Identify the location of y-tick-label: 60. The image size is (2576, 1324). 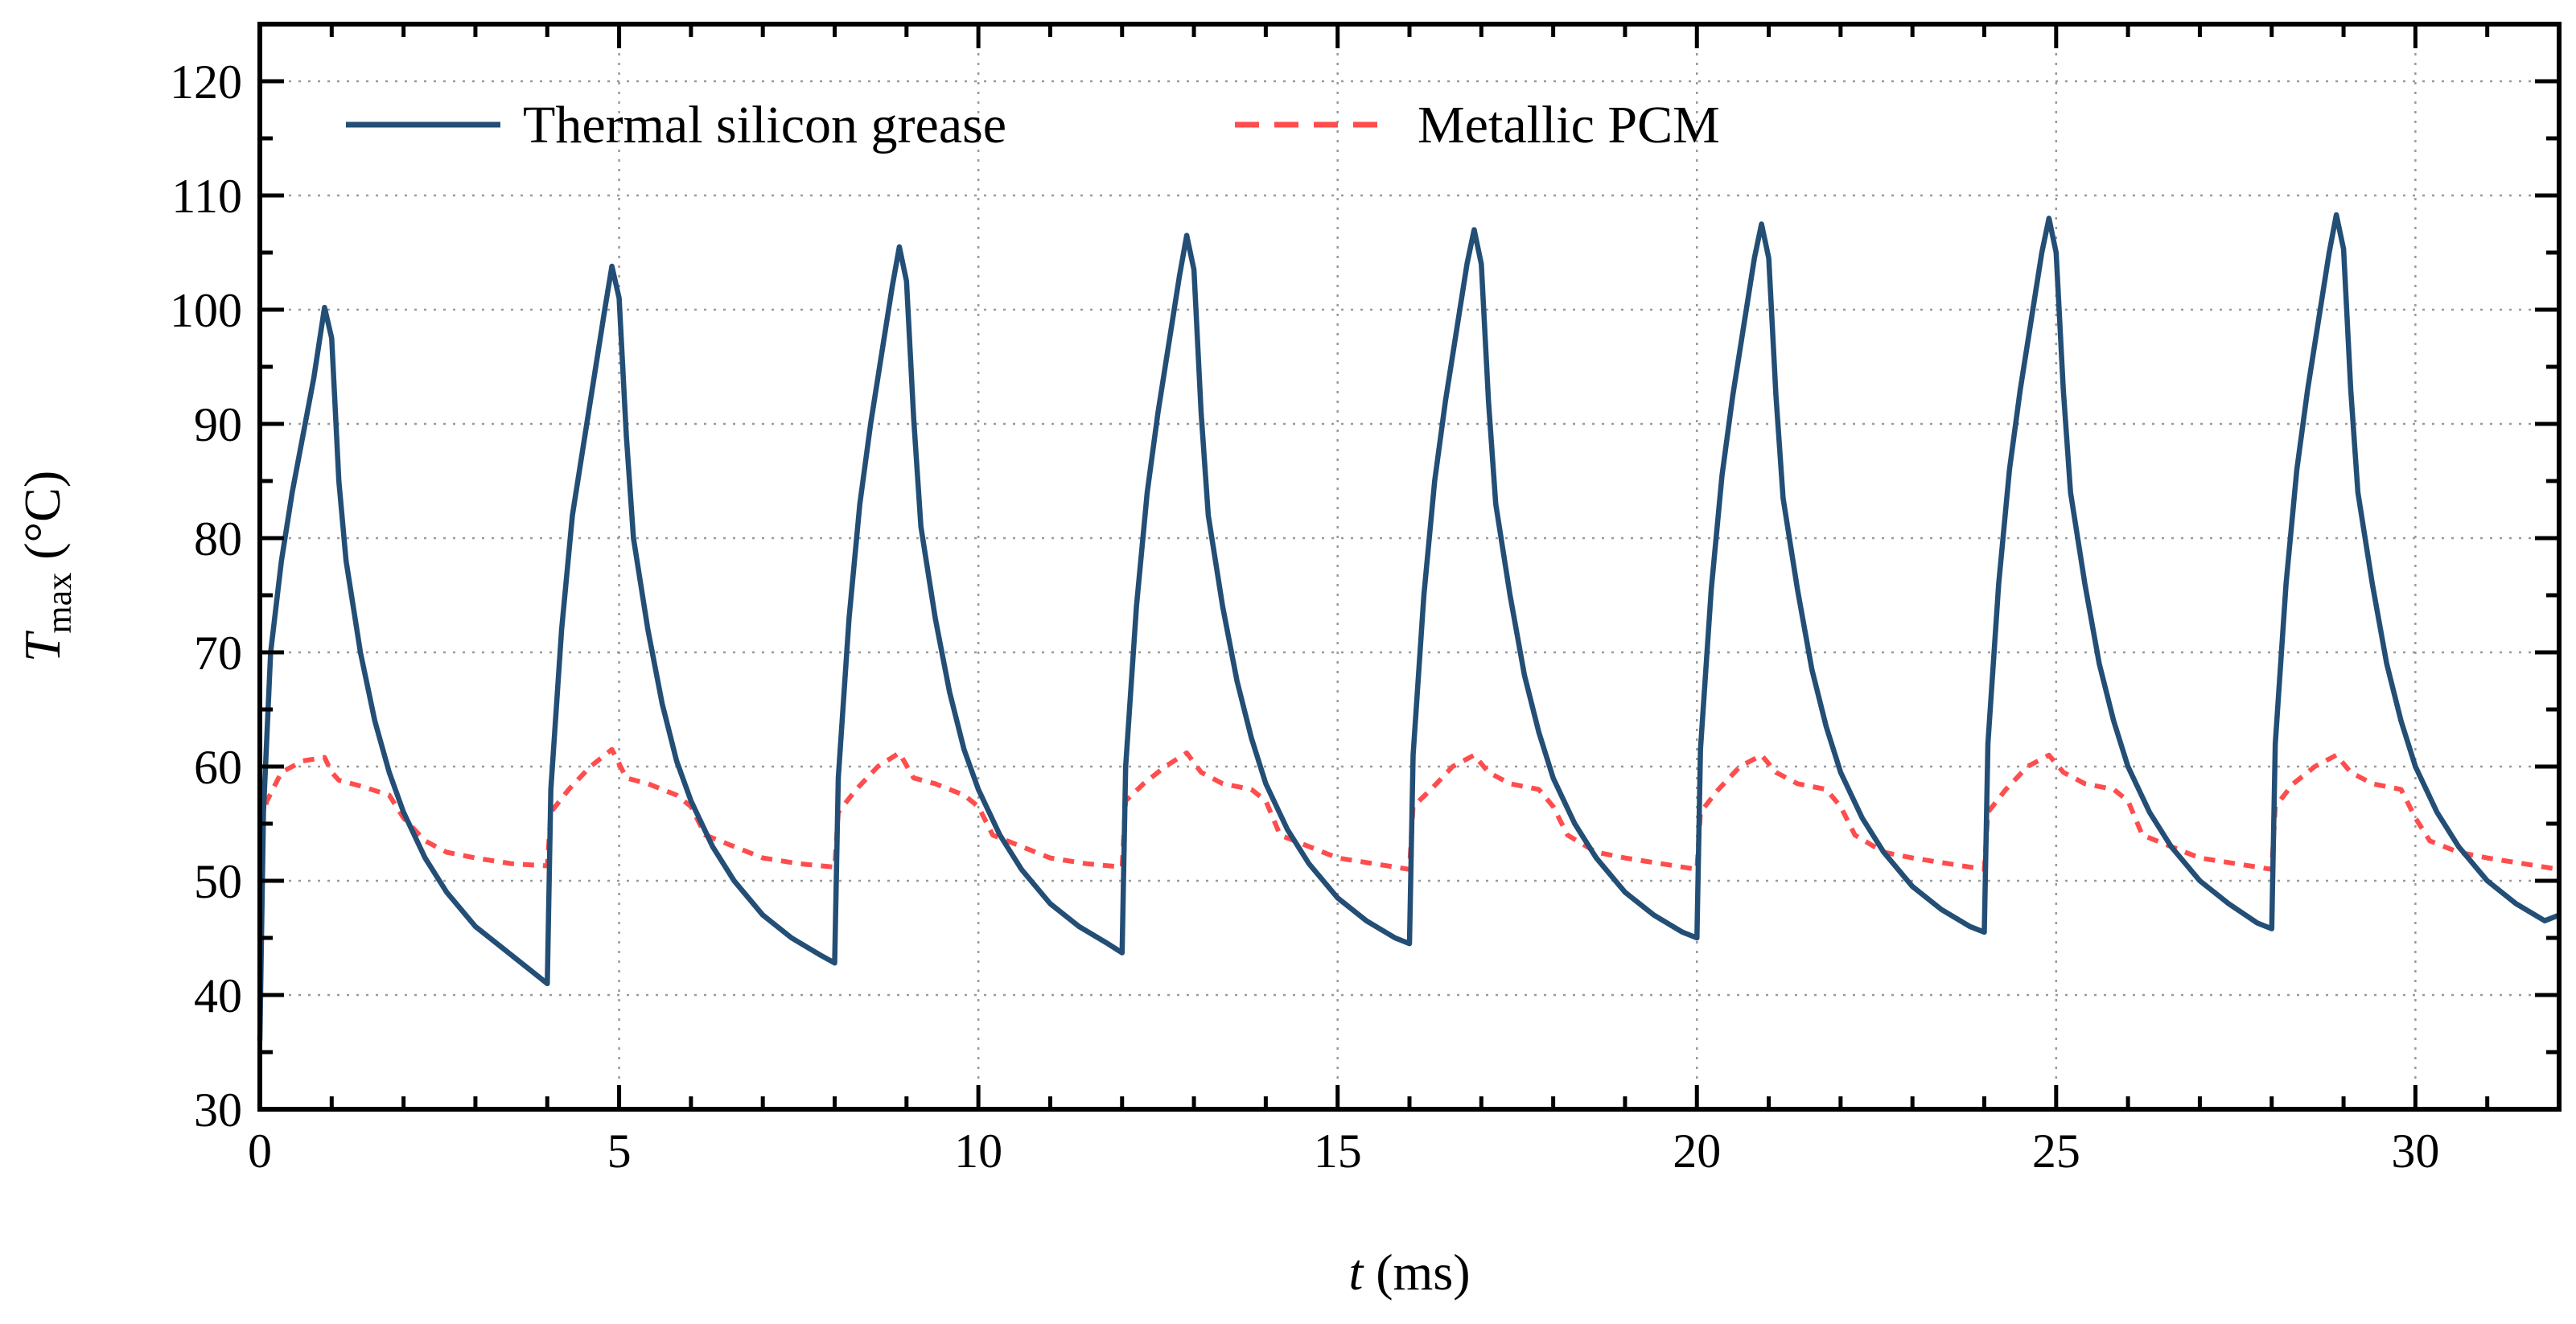
(218, 767).